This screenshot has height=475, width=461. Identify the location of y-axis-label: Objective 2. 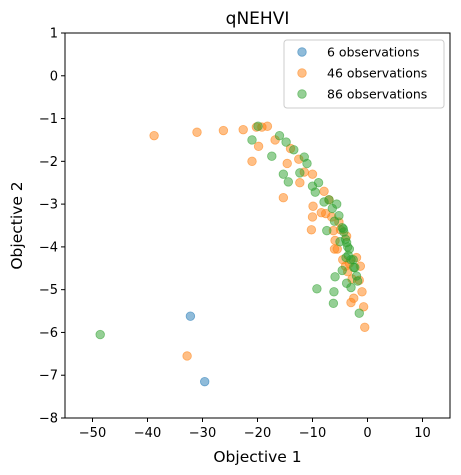
(17, 225).